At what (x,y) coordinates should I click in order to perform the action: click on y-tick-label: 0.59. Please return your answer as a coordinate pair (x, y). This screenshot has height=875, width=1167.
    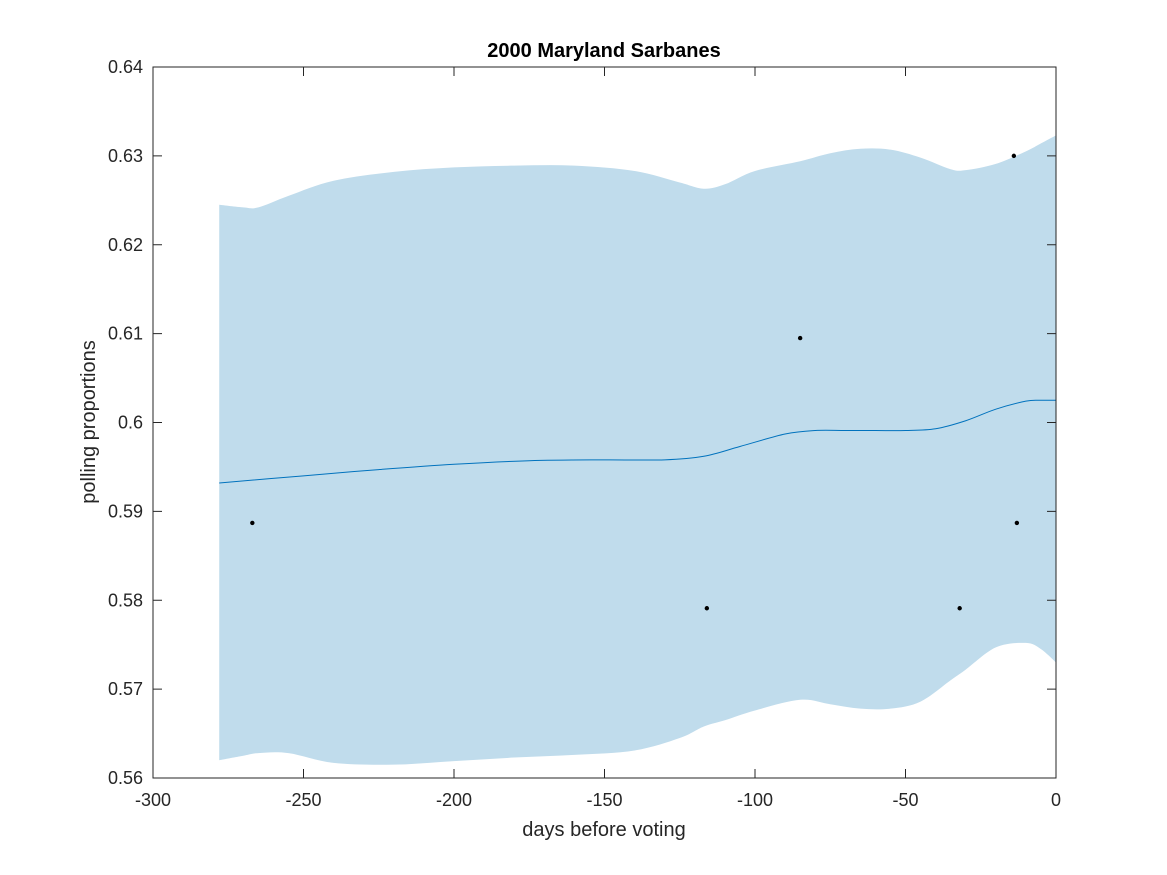
    Looking at the image, I should click on (125, 511).